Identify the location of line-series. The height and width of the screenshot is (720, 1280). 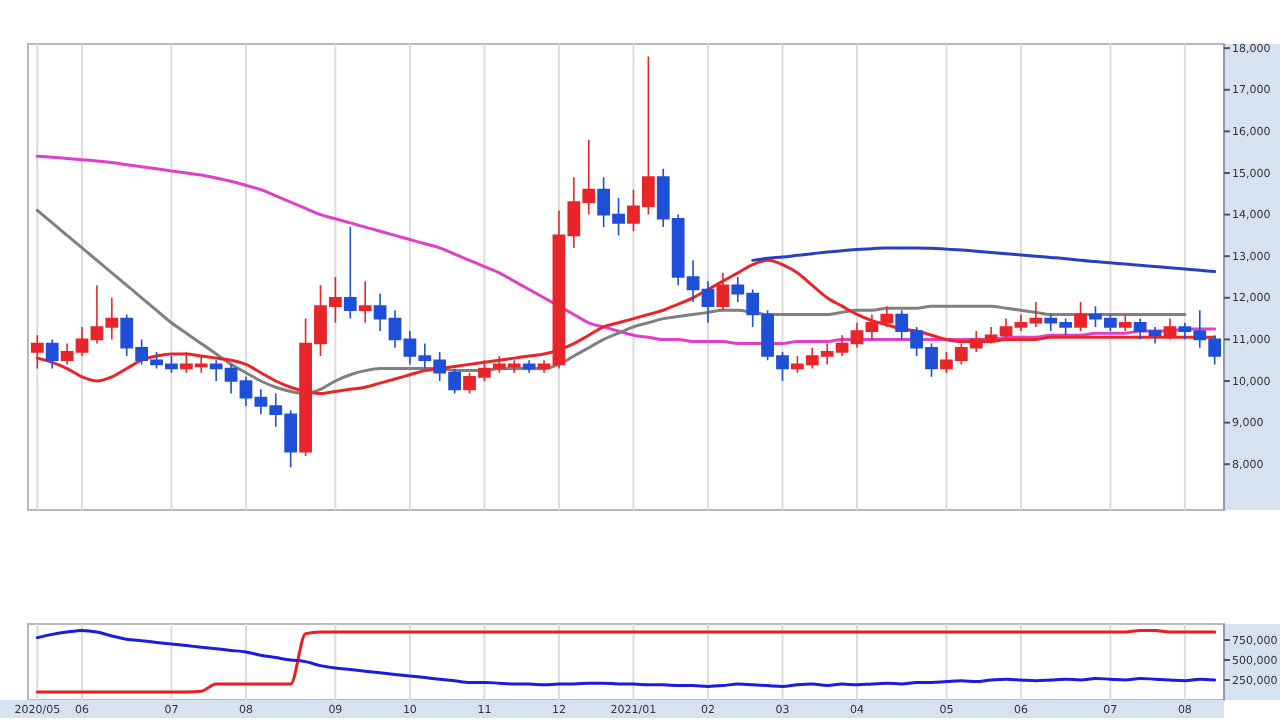
(984, 260).